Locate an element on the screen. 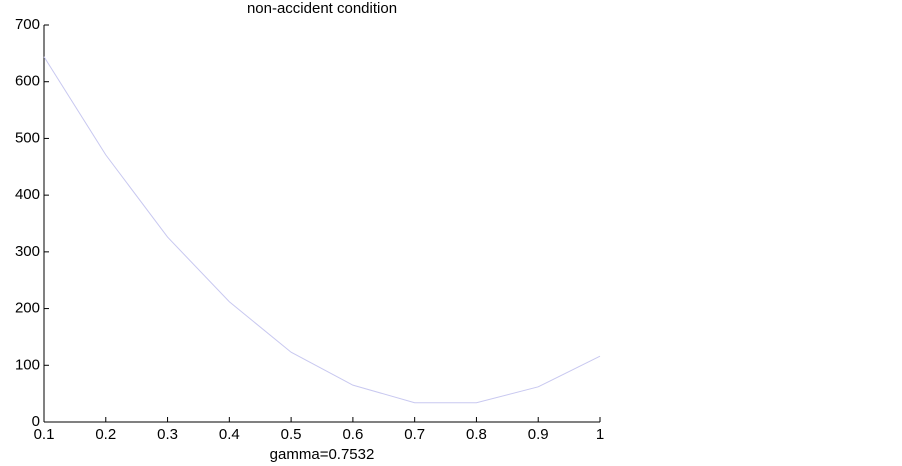 The image size is (902, 466). y-tick-label: 0 is located at coordinates (36, 421).